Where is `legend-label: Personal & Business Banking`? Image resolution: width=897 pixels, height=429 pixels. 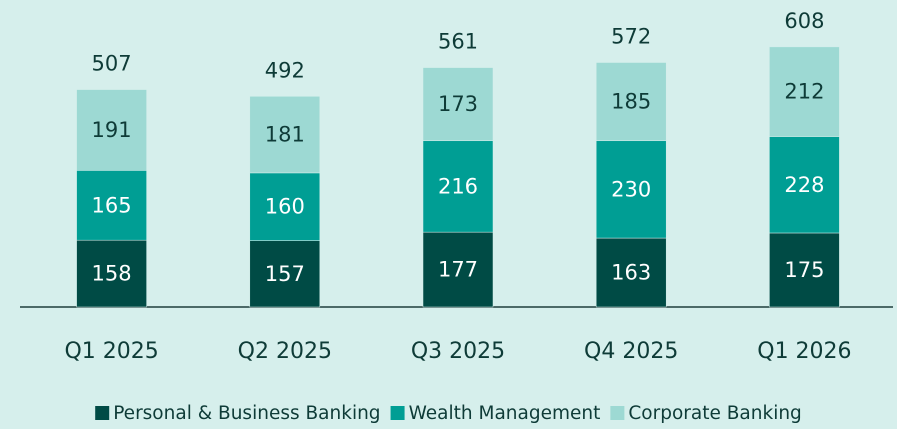 legend-label: Personal & Business Banking is located at coordinates (246, 413).